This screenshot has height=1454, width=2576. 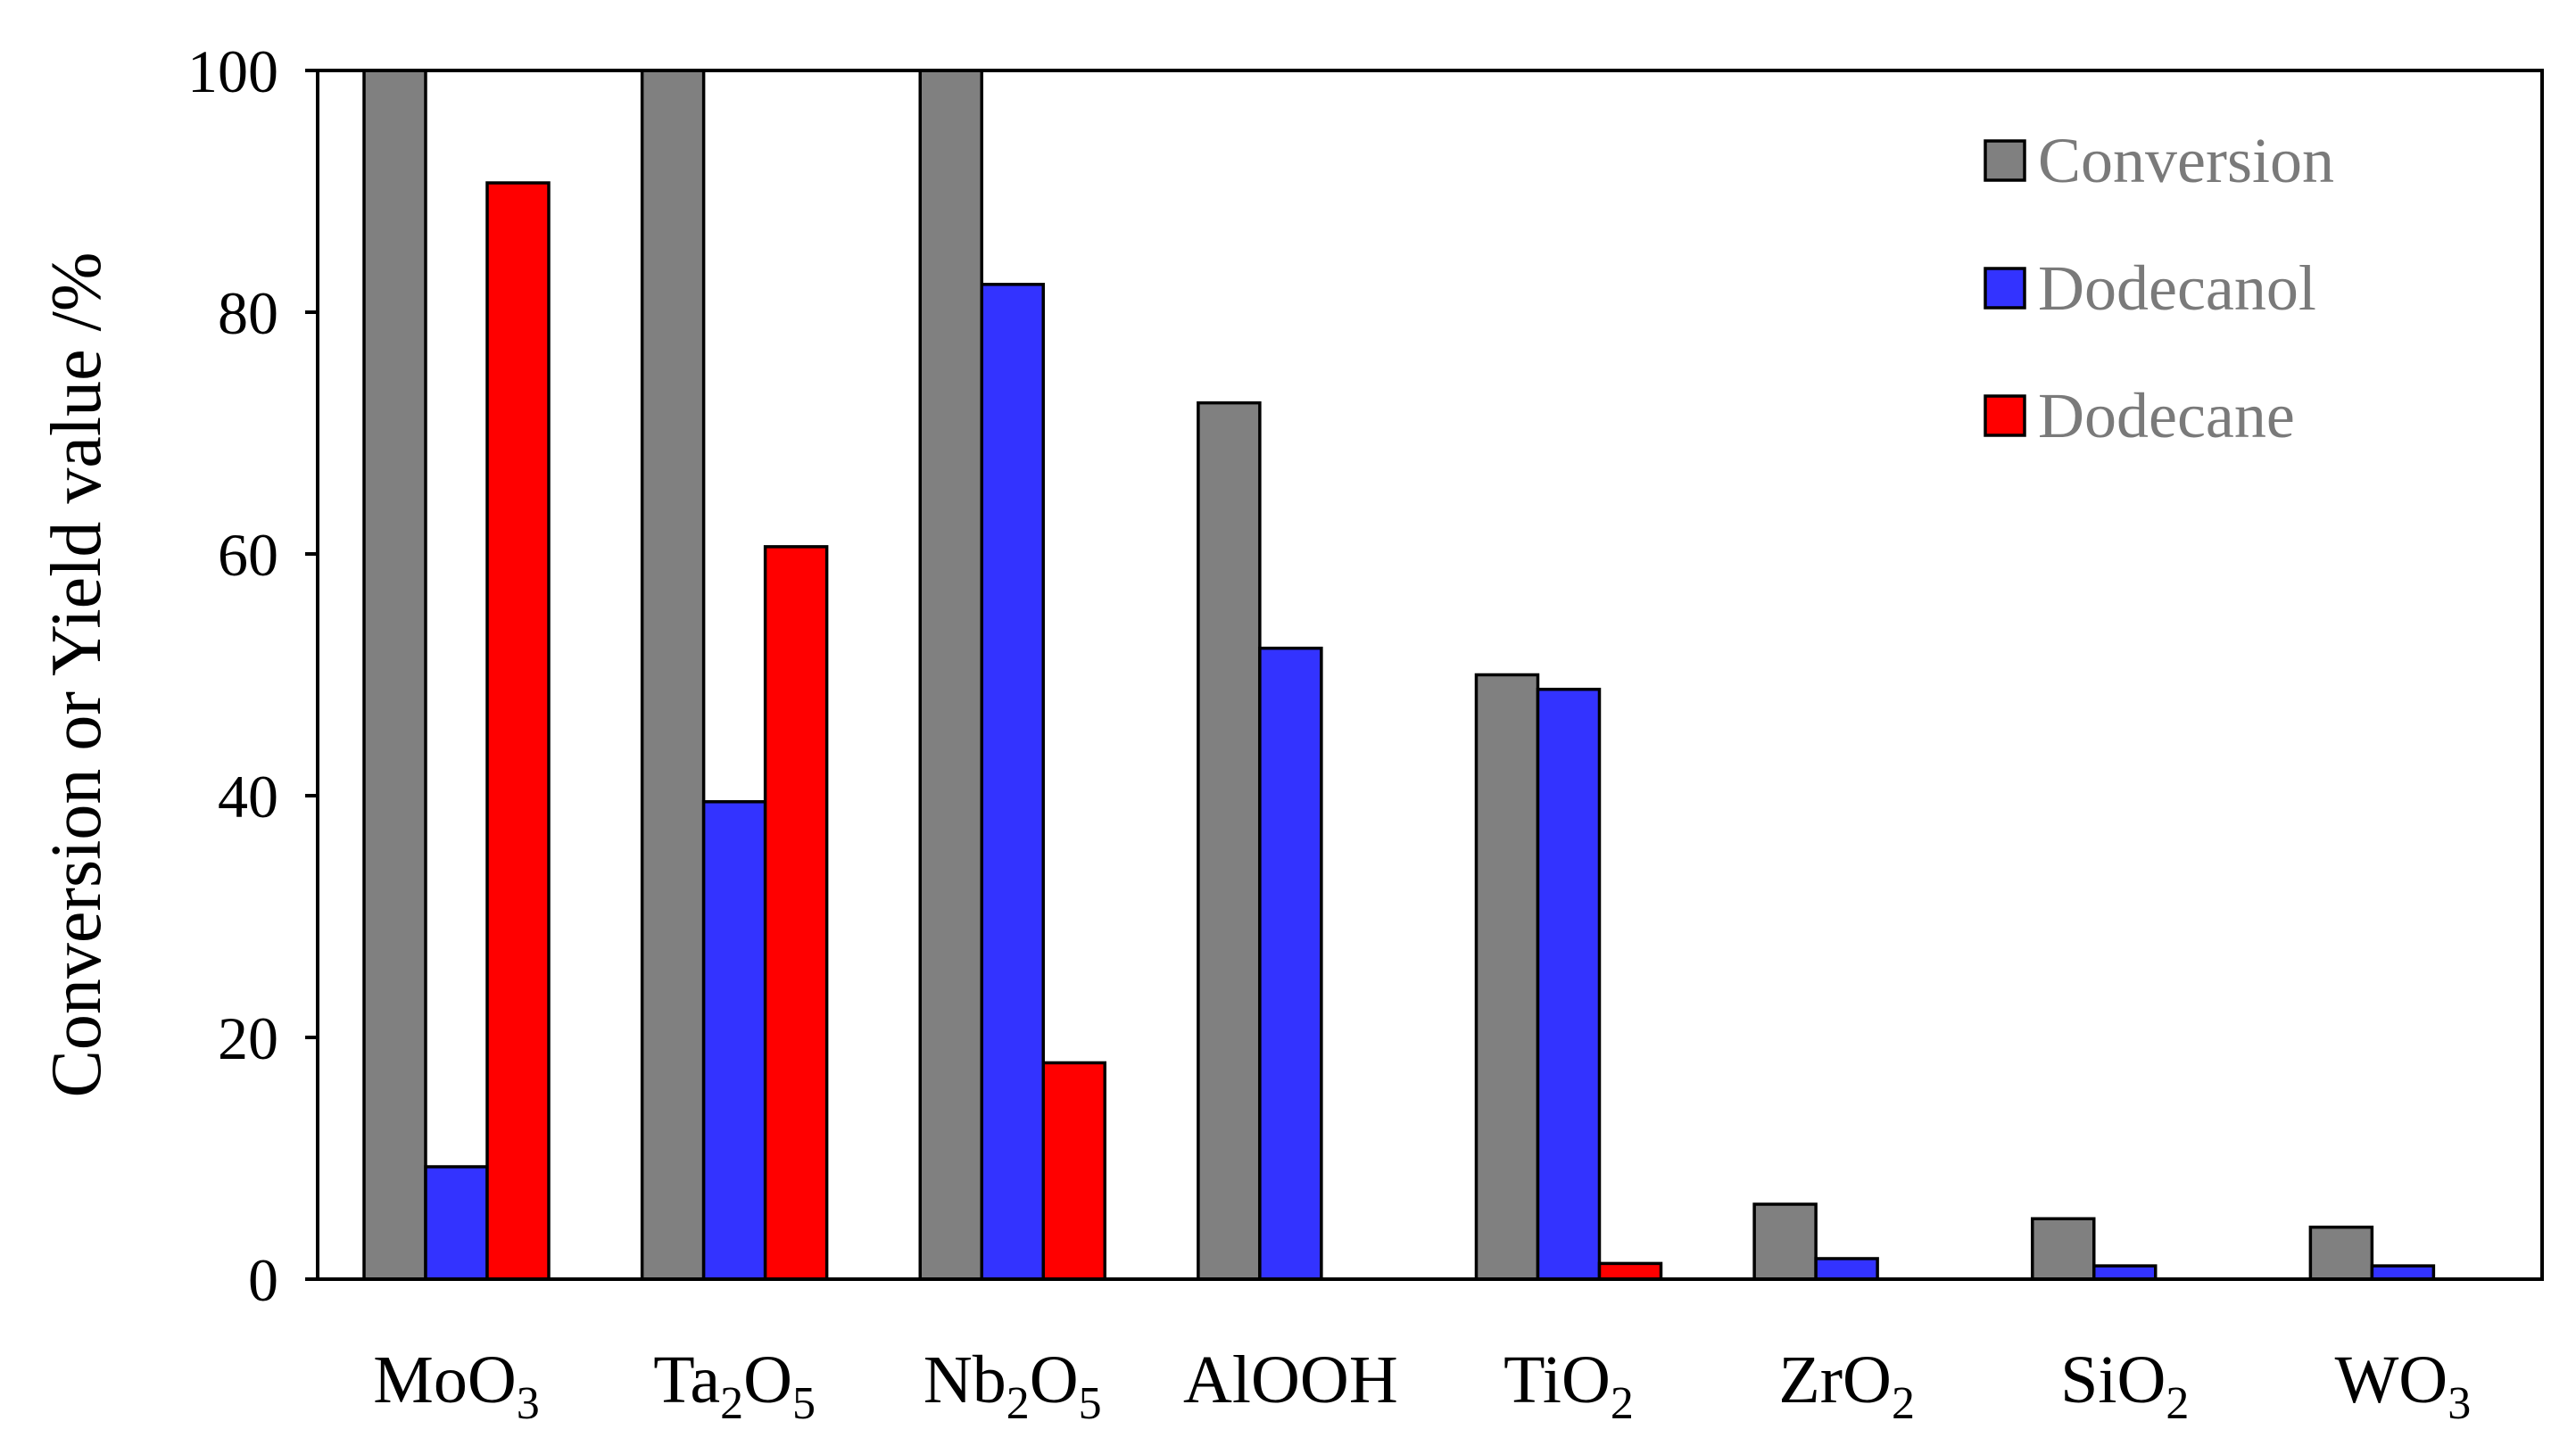 What do you see at coordinates (456, 1385) in the screenshot?
I see `x-category-label: MoO3` at bounding box center [456, 1385].